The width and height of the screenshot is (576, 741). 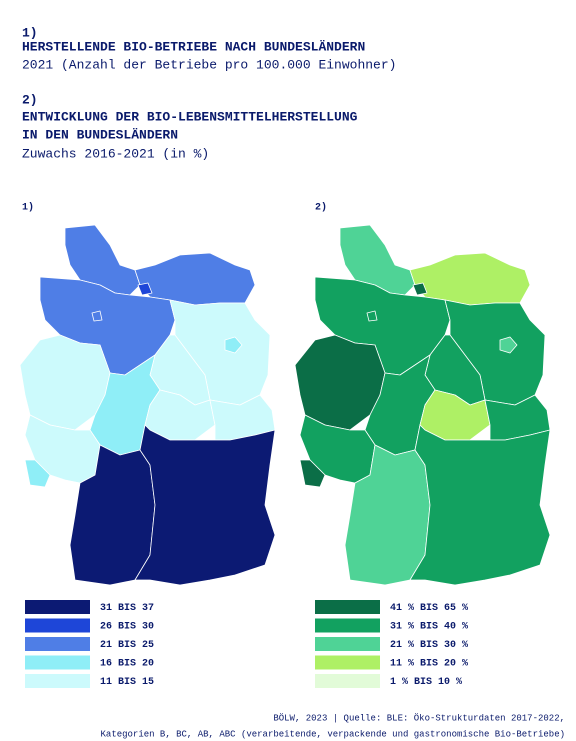 What do you see at coordinates (429, 645) in the screenshot?
I see `legend-label: 21 % BIS 30 %` at bounding box center [429, 645].